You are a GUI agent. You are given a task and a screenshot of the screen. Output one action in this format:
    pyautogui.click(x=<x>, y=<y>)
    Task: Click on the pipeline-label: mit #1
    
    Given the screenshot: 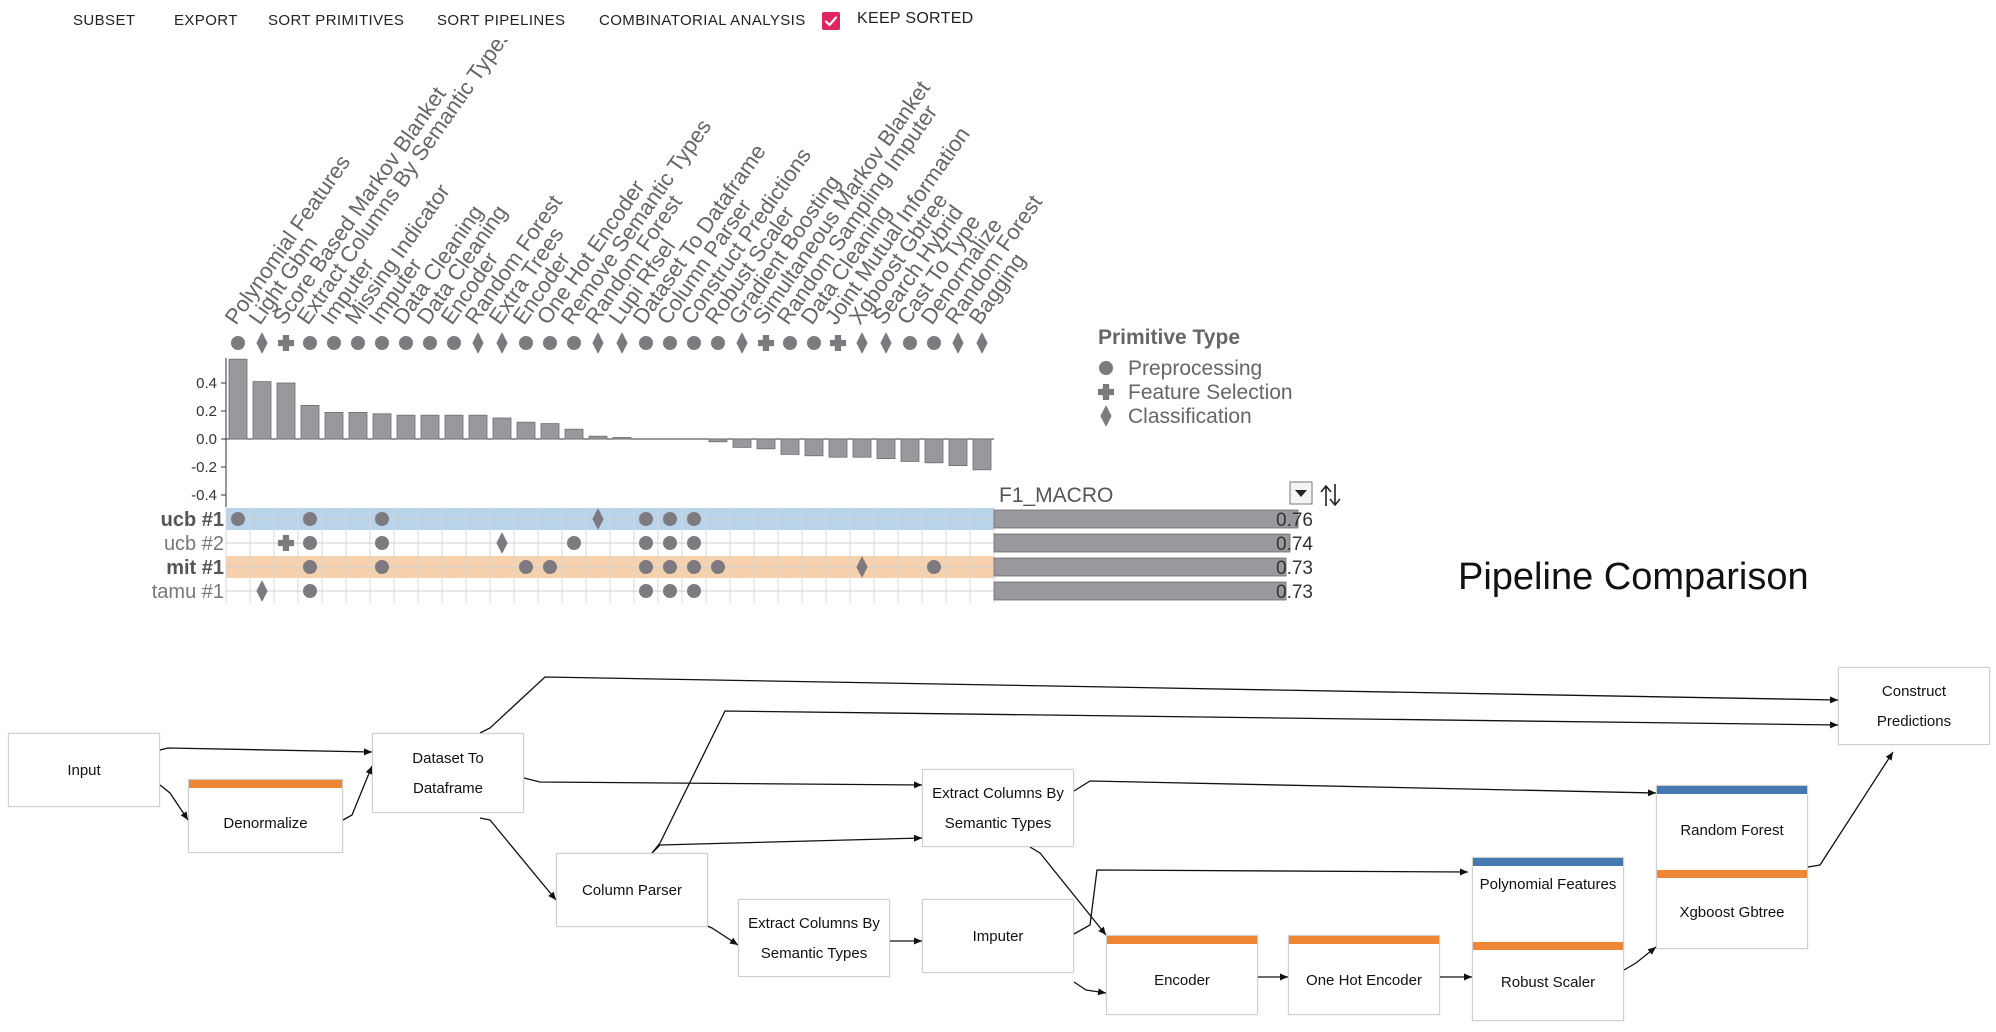 What is the action you would take?
    pyautogui.click(x=195, y=568)
    